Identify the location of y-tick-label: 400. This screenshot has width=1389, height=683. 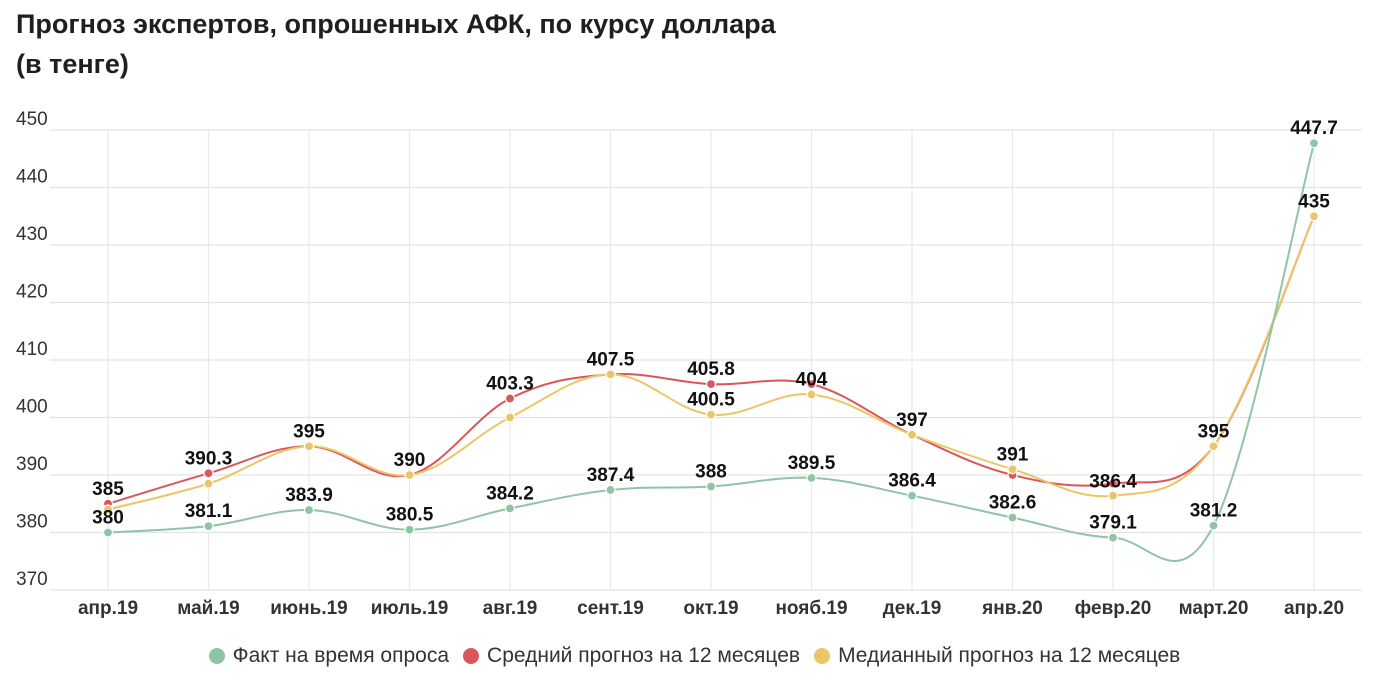
(32, 407).